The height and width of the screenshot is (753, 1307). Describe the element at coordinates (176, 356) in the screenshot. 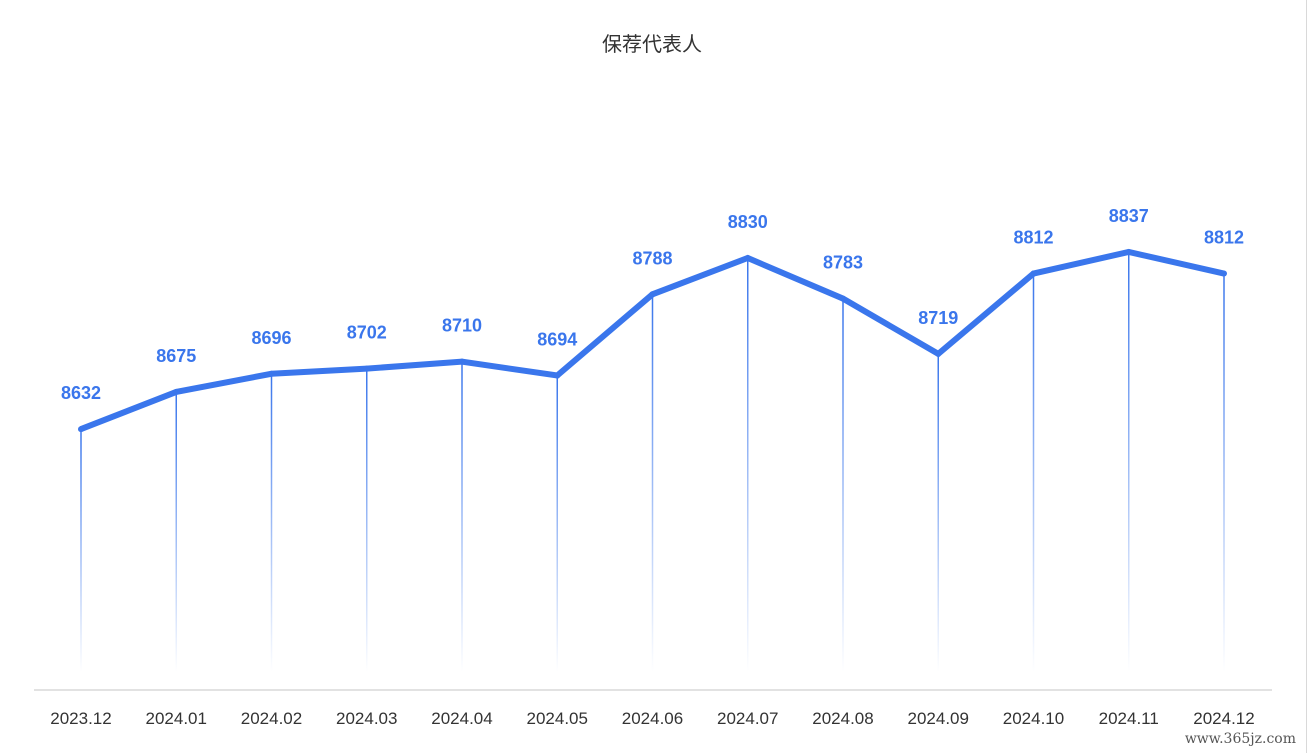

I see `data-label: 8675` at that location.